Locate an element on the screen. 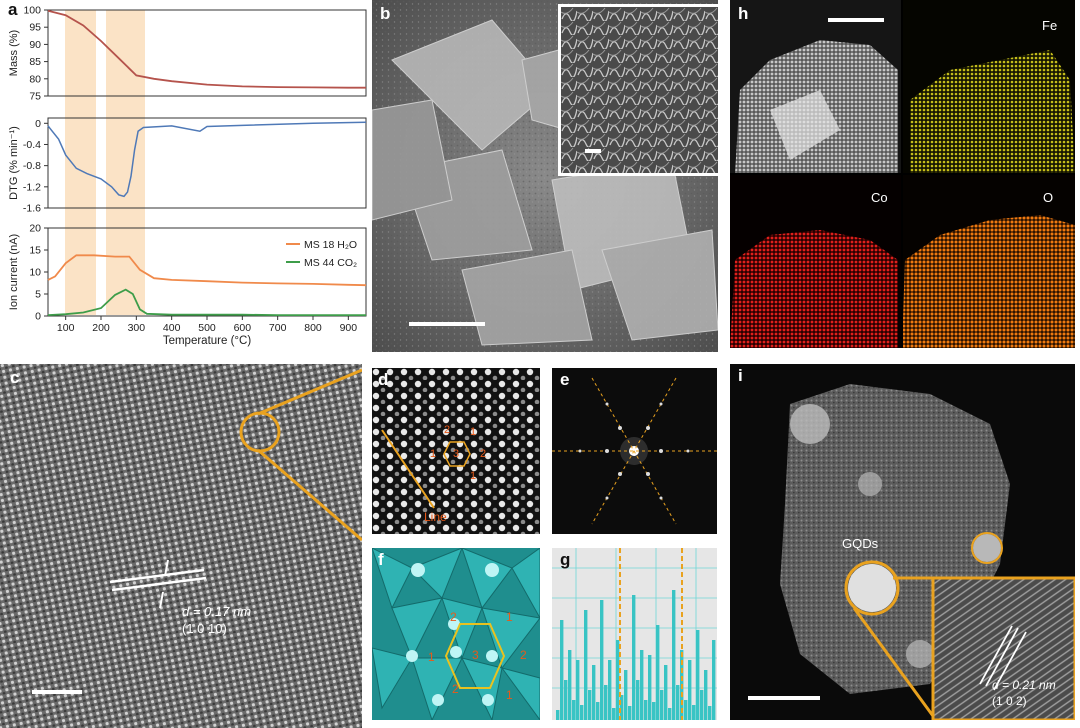  element-label-fe: Fe is located at coordinates (1050, 25).